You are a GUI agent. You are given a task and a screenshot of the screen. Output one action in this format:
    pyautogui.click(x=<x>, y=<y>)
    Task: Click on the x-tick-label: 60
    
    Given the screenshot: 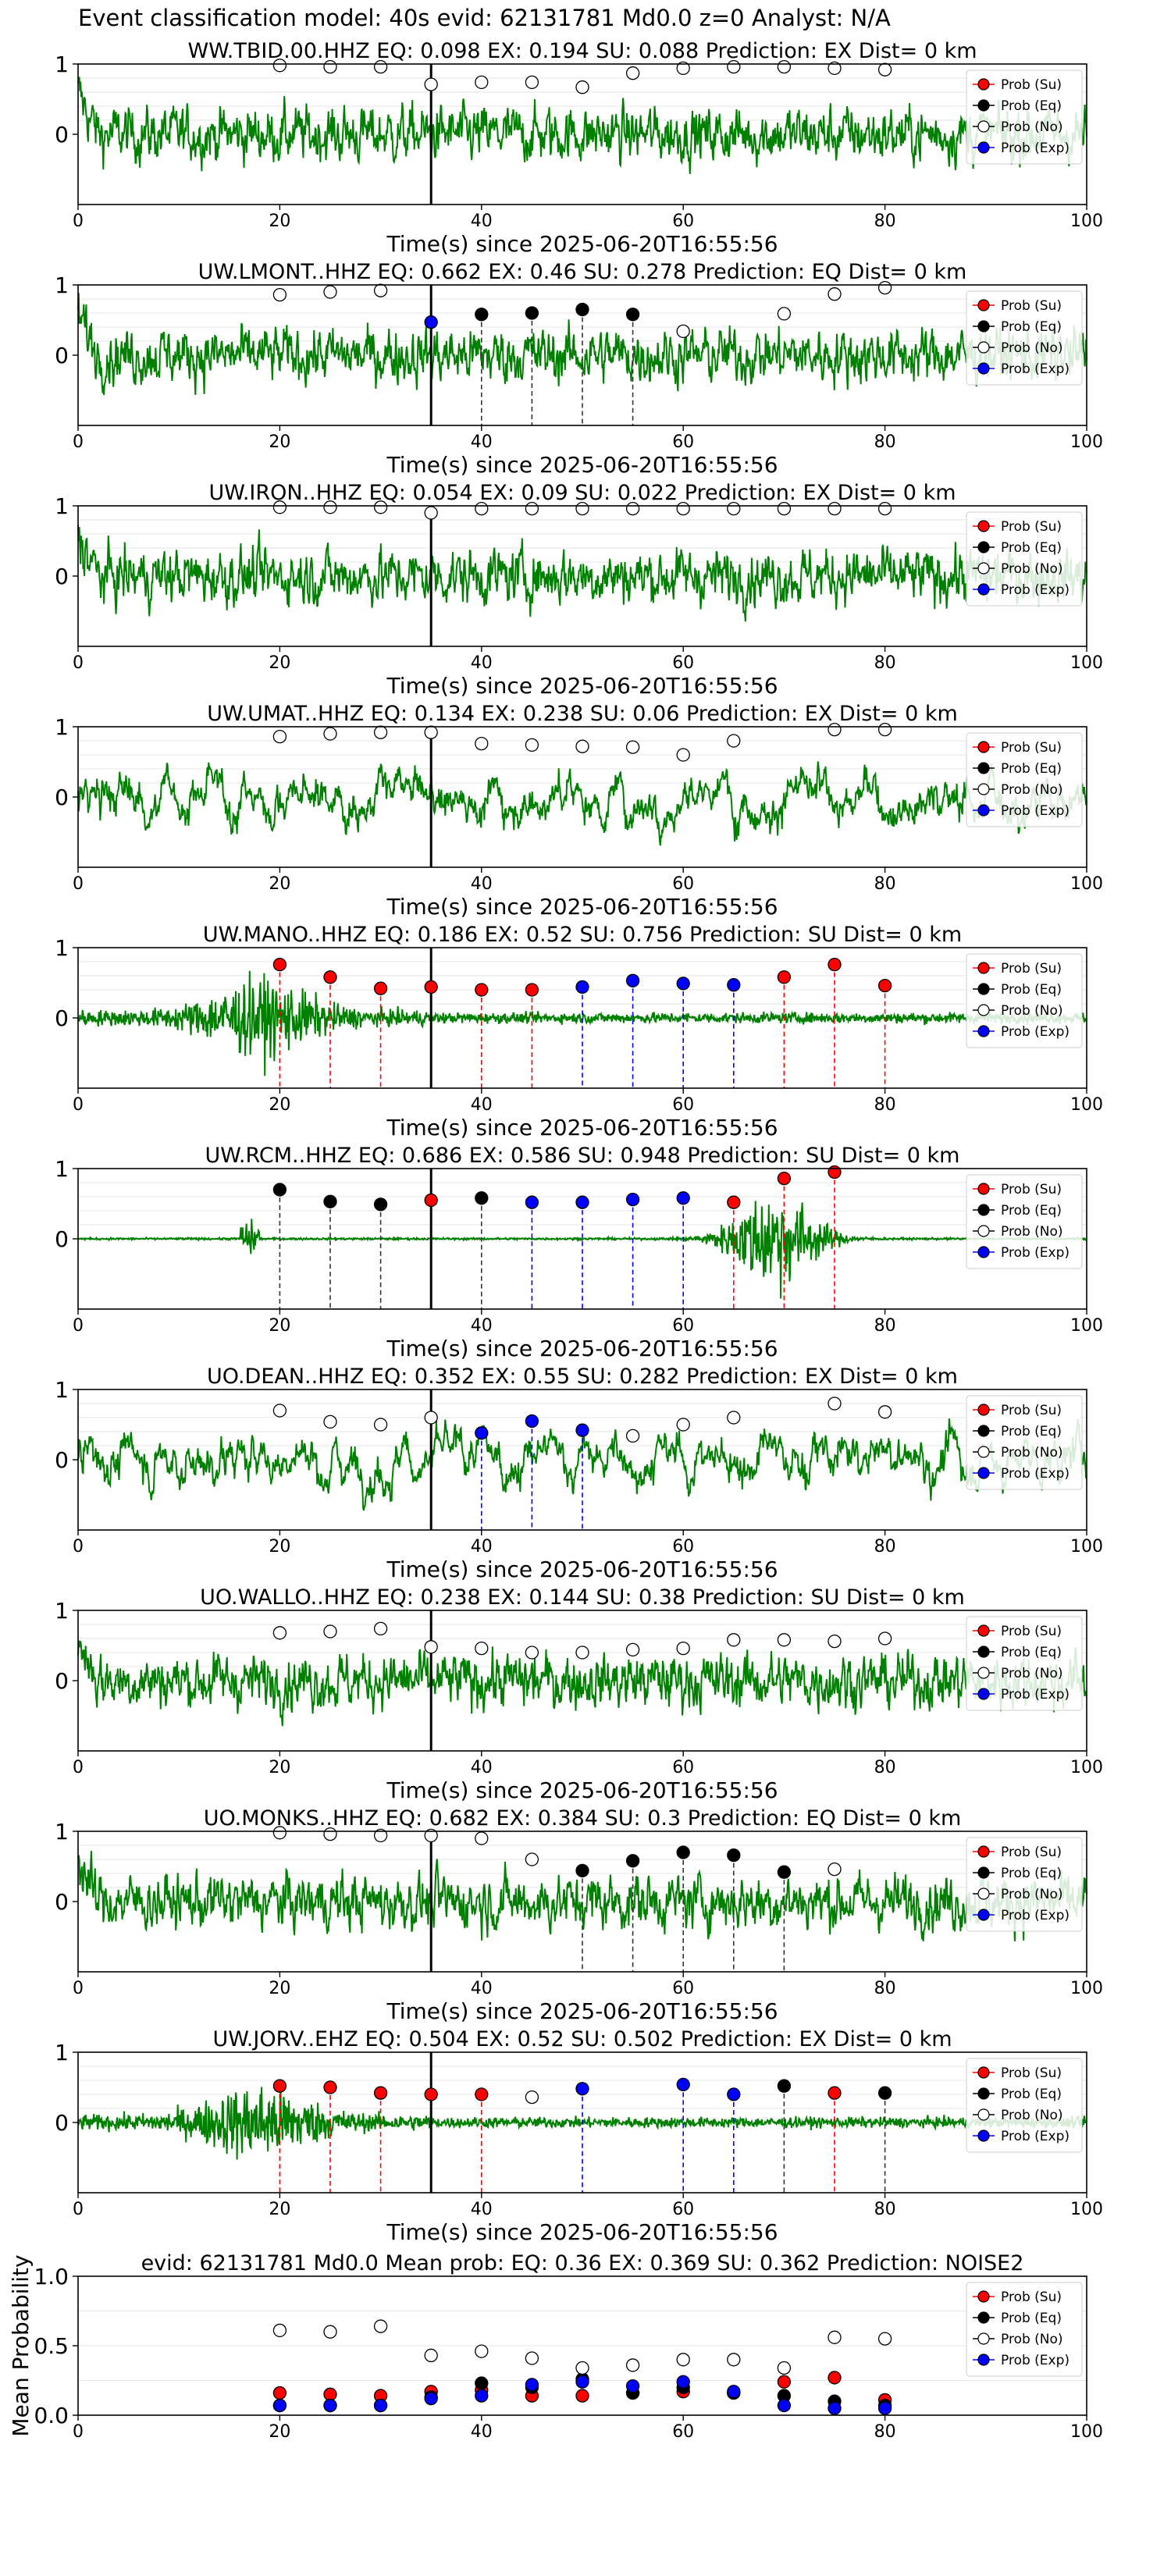 What is the action you would take?
    pyautogui.click(x=683, y=442)
    